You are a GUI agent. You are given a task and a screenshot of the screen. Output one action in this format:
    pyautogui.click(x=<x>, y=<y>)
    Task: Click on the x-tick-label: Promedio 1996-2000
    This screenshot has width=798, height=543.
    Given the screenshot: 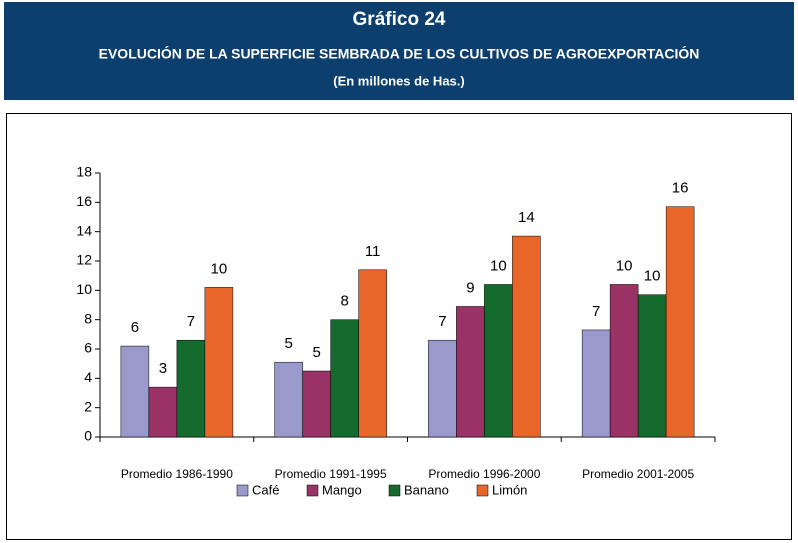 What is the action you would take?
    pyautogui.click(x=484, y=474)
    